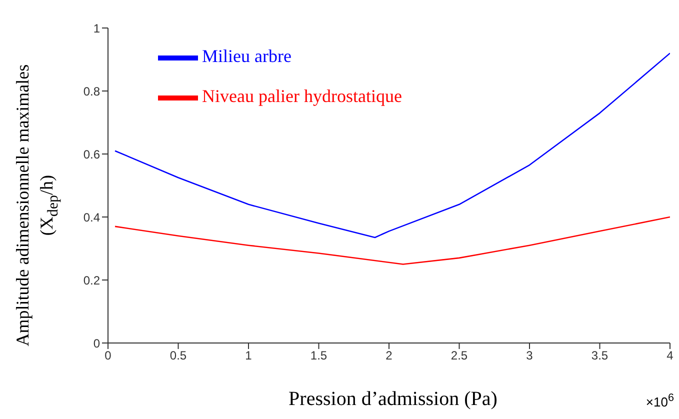 This screenshot has width=679, height=419. Describe the element at coordinates (91, 154) in the screenshot. I see `y-tick-label: 0.6` at that location.